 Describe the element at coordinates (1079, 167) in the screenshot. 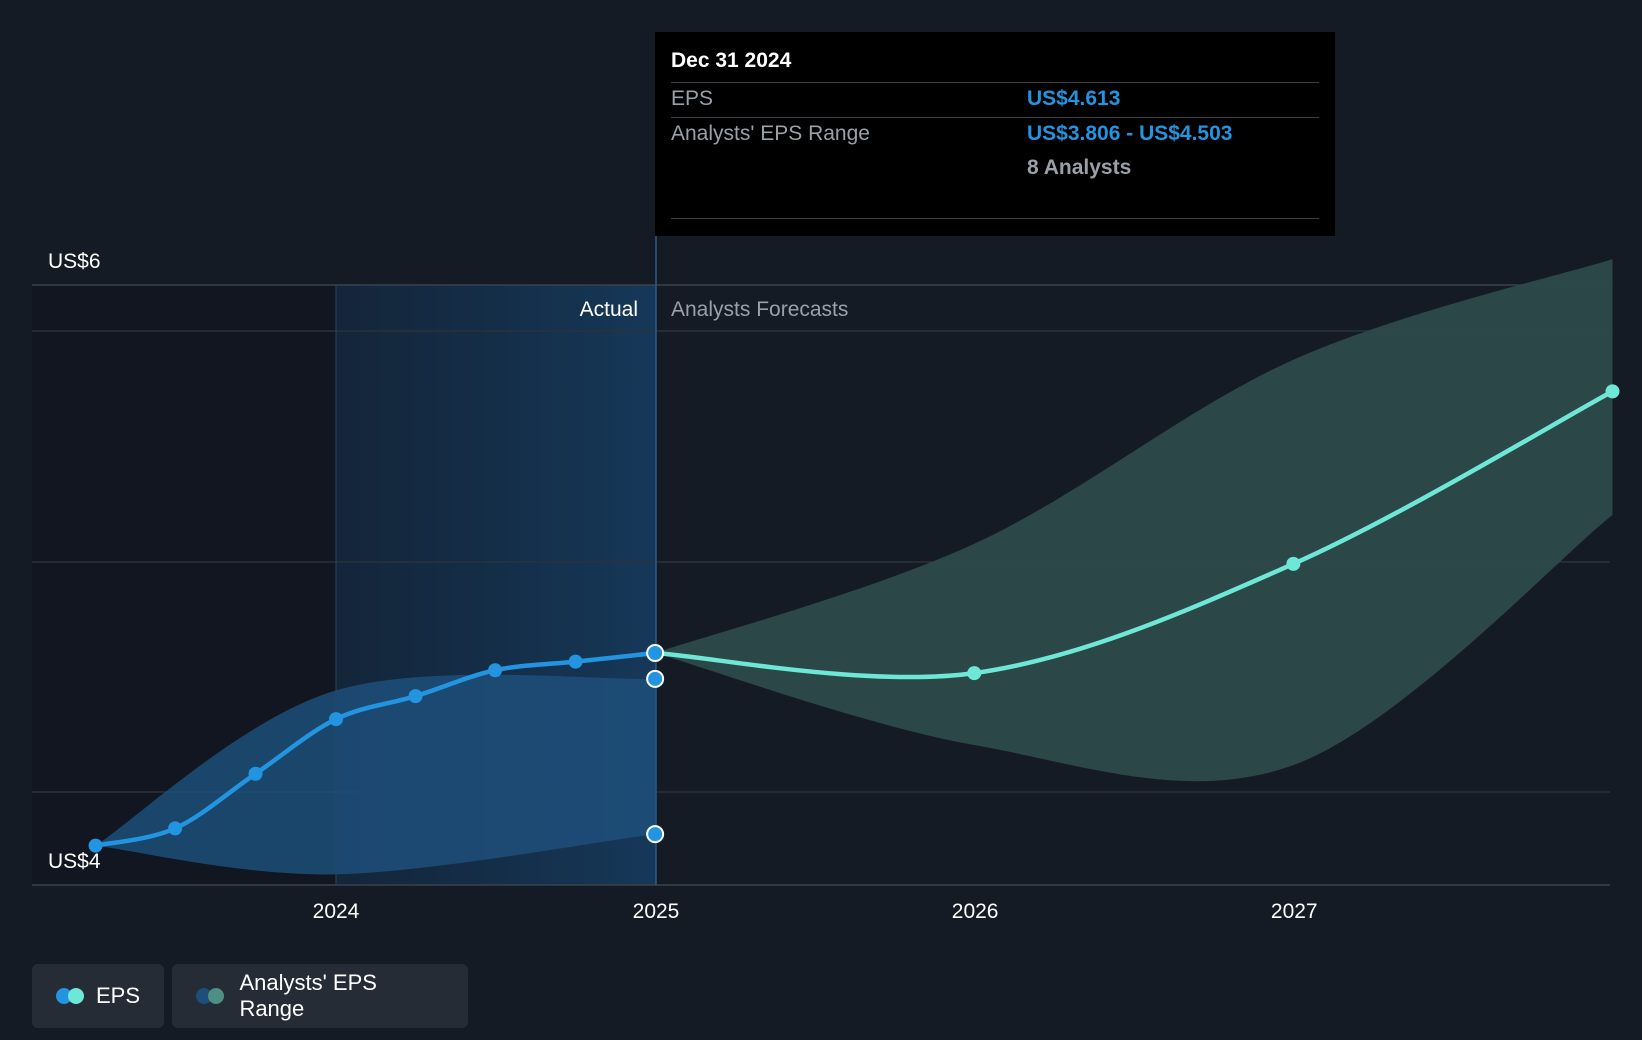

I see `tooltip-analysts-count: 8 Analysts` at that location.